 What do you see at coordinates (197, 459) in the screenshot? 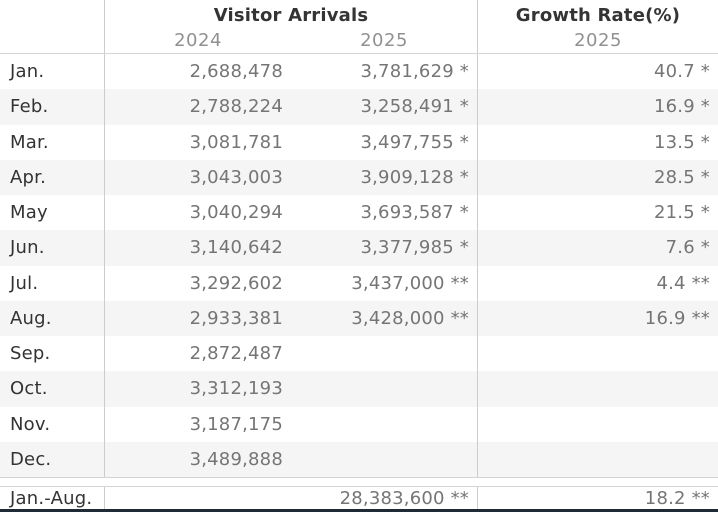
I see `value-2024: 3,489,888` at bounding box center [197, 459].